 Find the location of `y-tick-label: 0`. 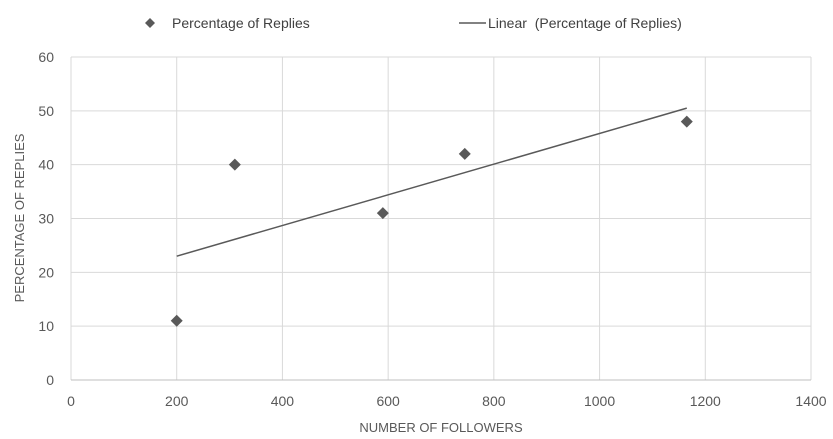

y-tick-label: 0 is located at coordinates (50, 380).